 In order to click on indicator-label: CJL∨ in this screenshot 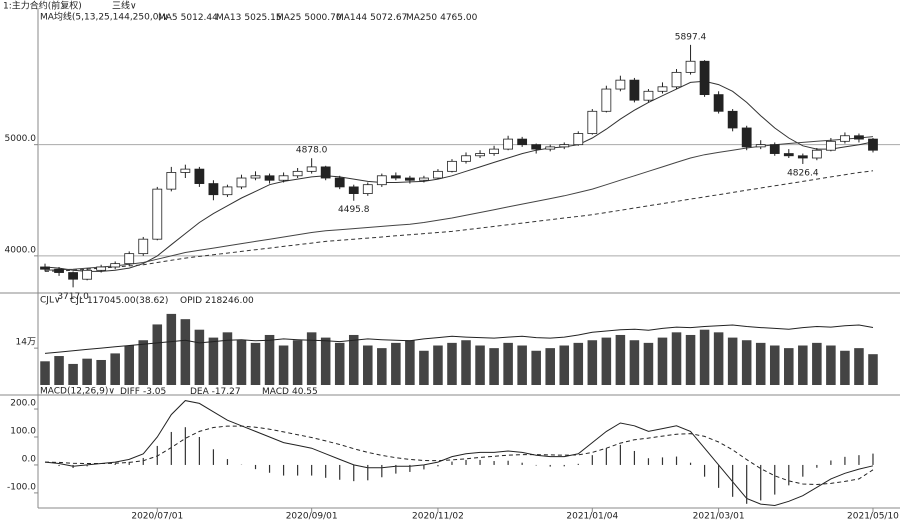, I will do `click(50, 301)`.